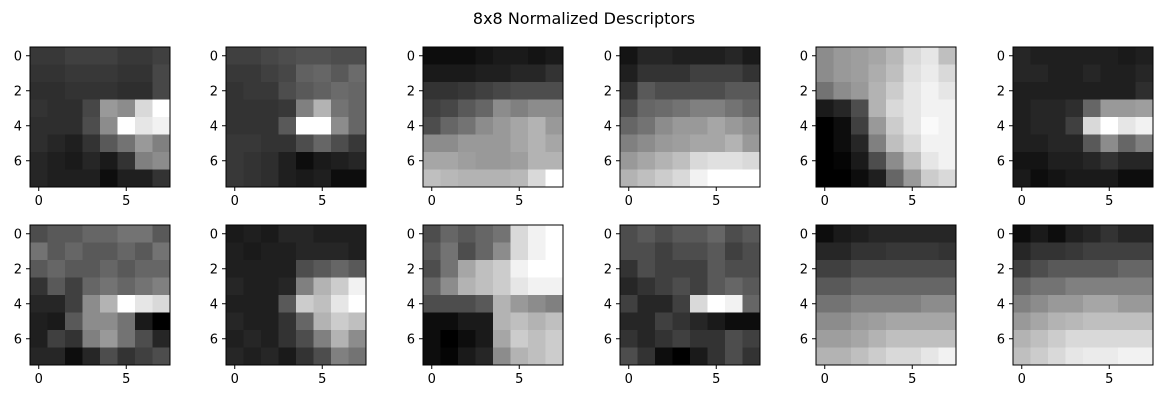 This screenshot has height=400, width=1168. I want to click on y-tick-label: 2, so click(18, 269).